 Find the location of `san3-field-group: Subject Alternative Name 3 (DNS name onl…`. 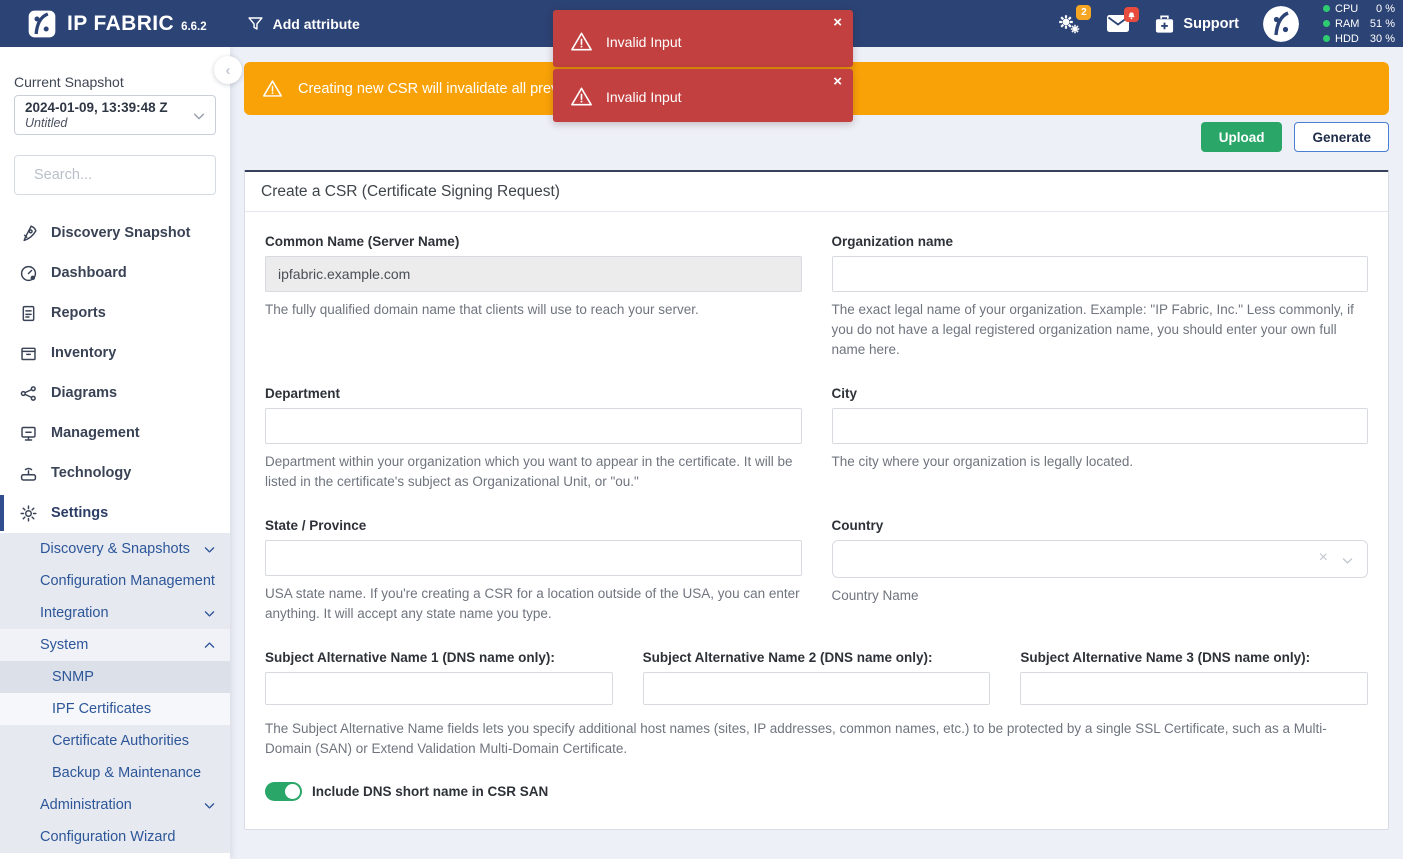

san3-field-group: Subject Alternative Name 3 (DNS name onl… is located at coordinates (1194, 677).